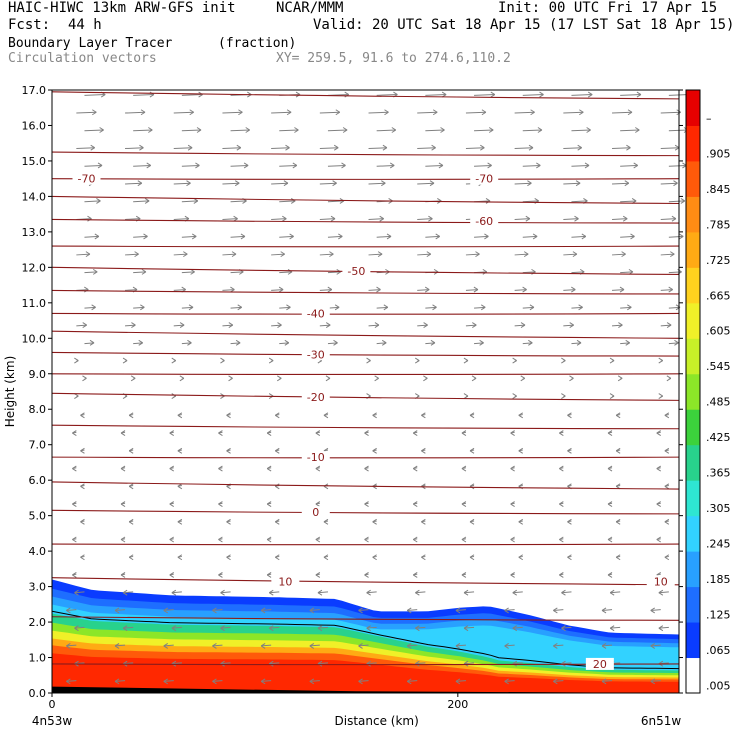 This screenshot has width=740, height=740. I want to click on colorbar-label: .305, so click(718, 508).